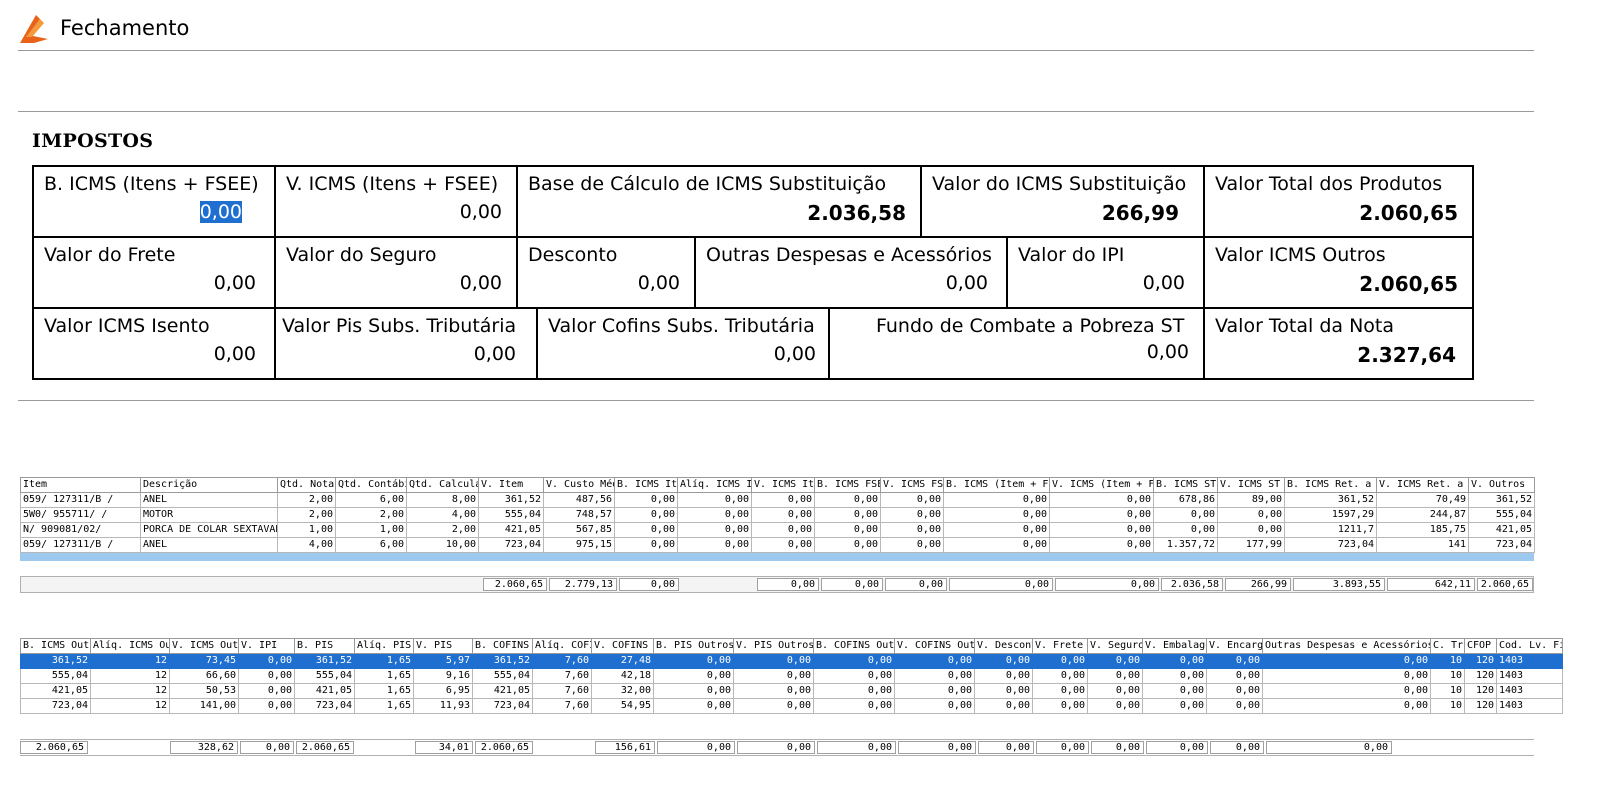 Image resolution: width=1599 pixels, height=793 pixels. I want to click on table-cell: 12, so click(130, 691).